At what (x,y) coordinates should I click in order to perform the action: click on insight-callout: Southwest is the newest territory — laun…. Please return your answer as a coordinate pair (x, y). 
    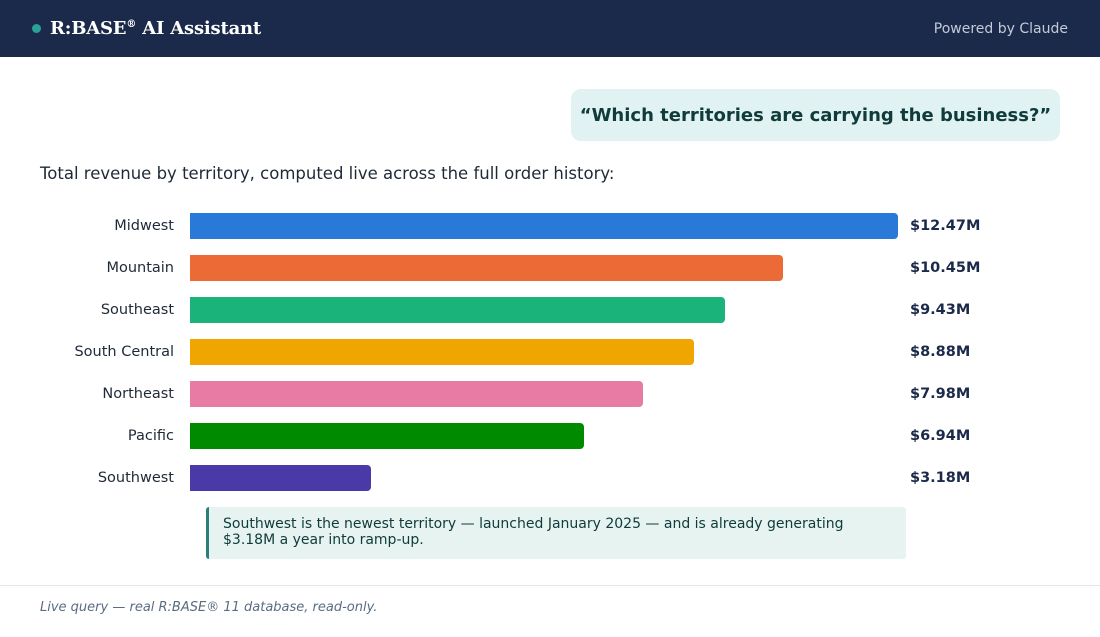
    Looking at the image, I should click on (556, 533).